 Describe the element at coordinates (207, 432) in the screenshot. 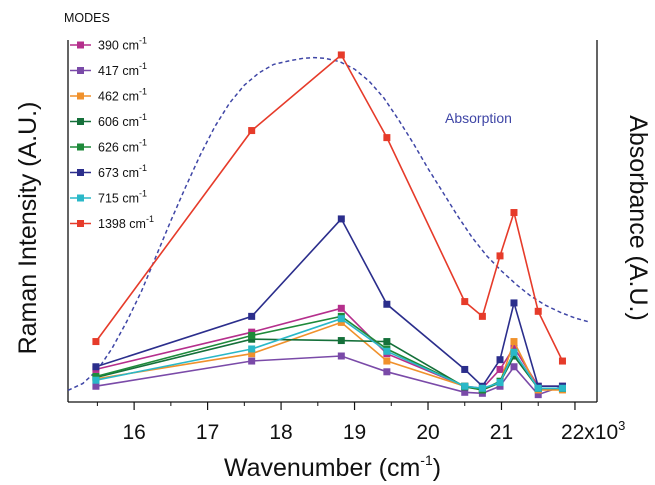

I see `x-tick-label: 17` at that location.